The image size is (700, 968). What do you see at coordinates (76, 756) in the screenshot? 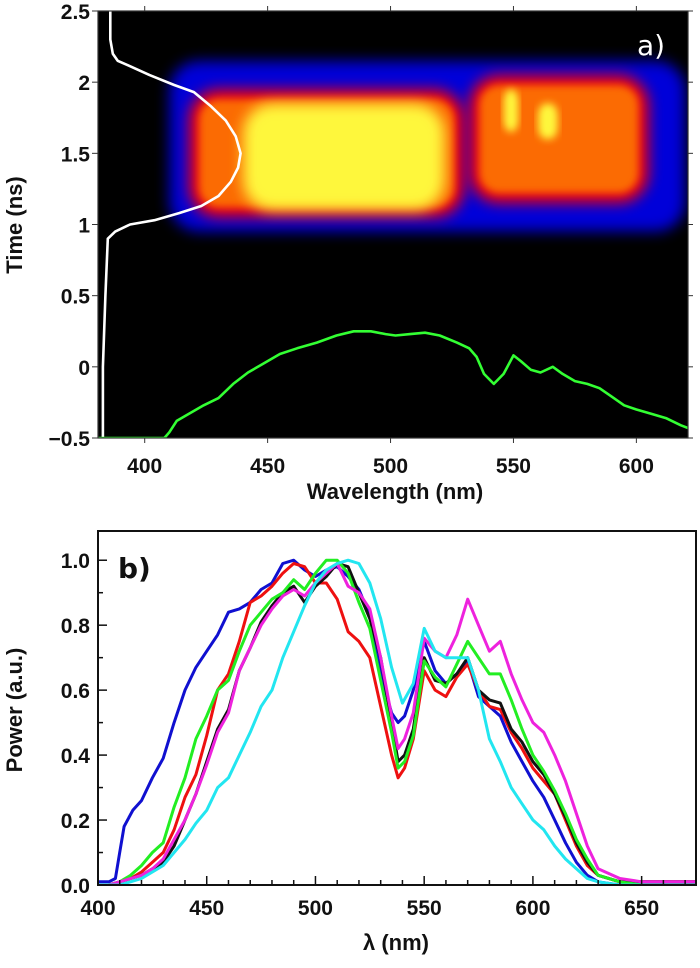
I see `y-tick-label: 0.4` at bounding box center [76, 756].